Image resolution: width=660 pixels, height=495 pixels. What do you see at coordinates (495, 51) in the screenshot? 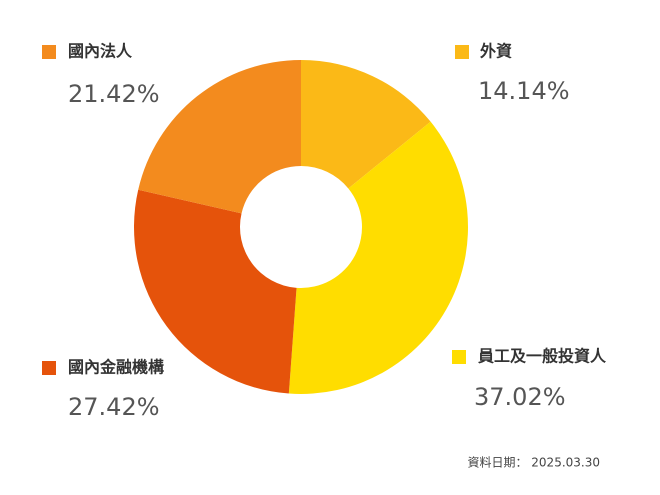
I see `legend-label: 外資` at bounding box center [495, 51].